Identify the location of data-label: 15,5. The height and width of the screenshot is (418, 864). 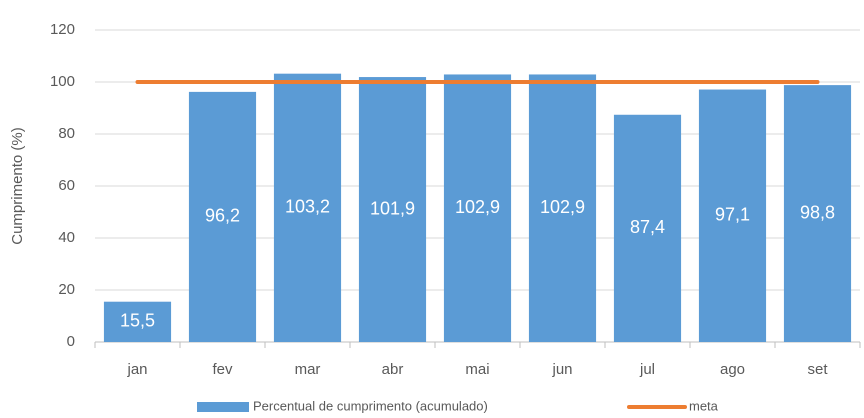
(137, 321).